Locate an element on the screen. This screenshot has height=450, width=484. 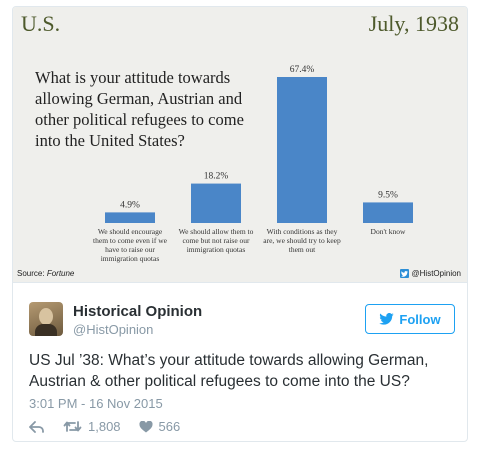
data-label: 67.4% is located at coordinates (302, 70).